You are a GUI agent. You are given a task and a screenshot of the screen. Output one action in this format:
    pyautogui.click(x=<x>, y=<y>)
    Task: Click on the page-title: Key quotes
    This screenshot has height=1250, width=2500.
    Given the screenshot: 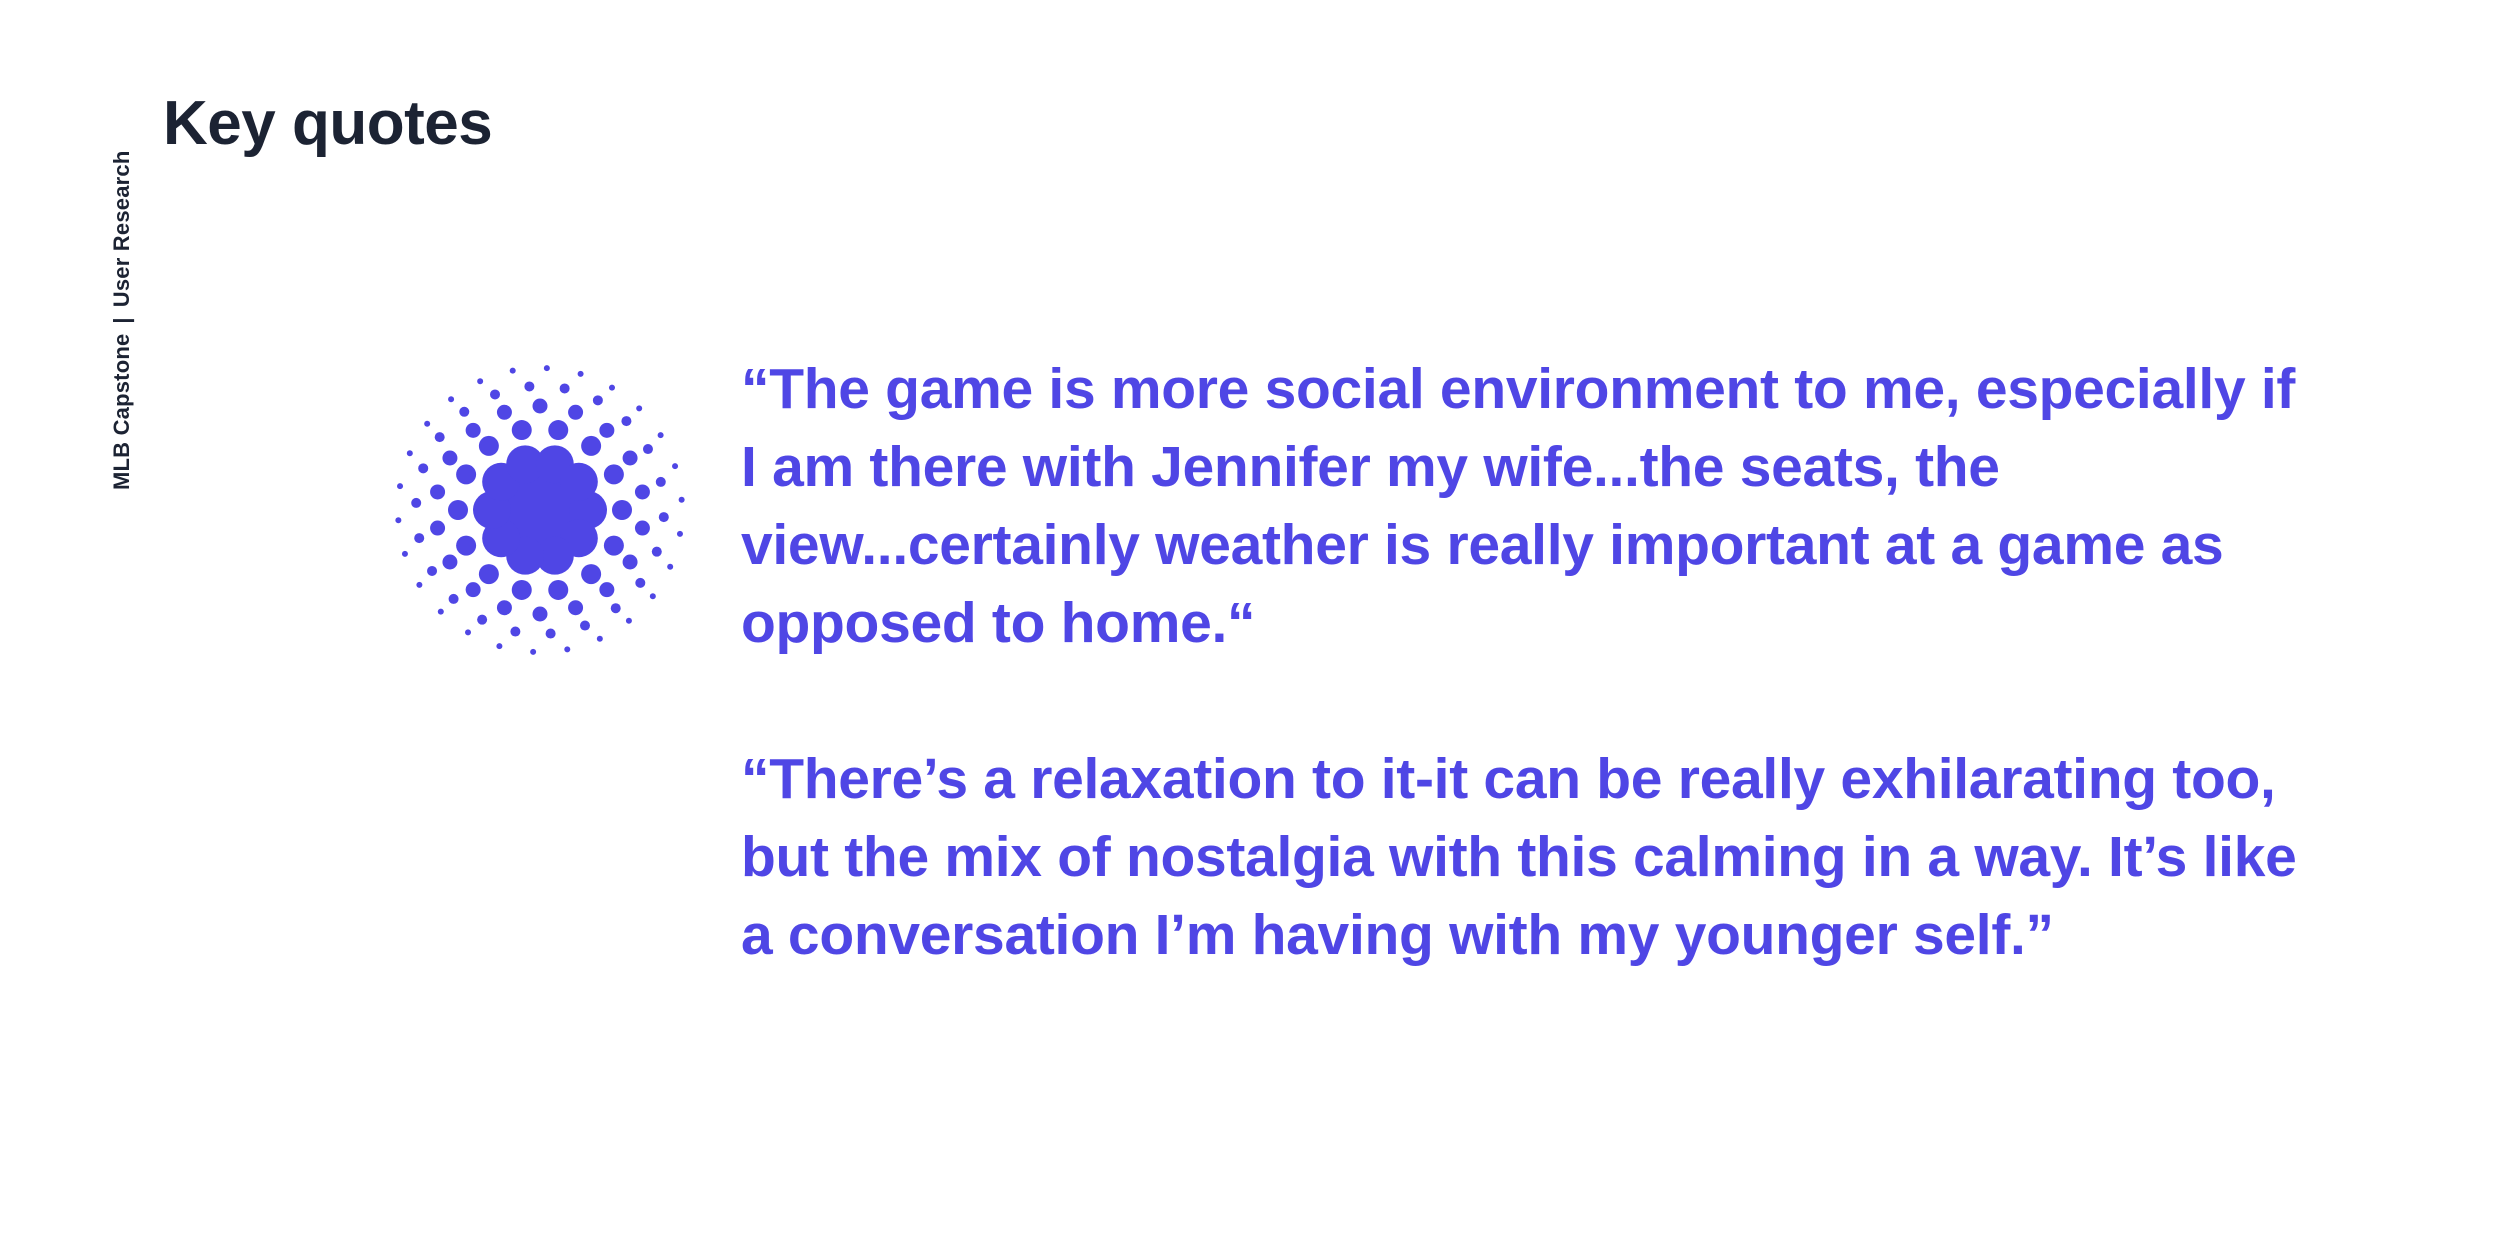 What is the action you would take?
    pyautogui.click(x=328, y=123)
    